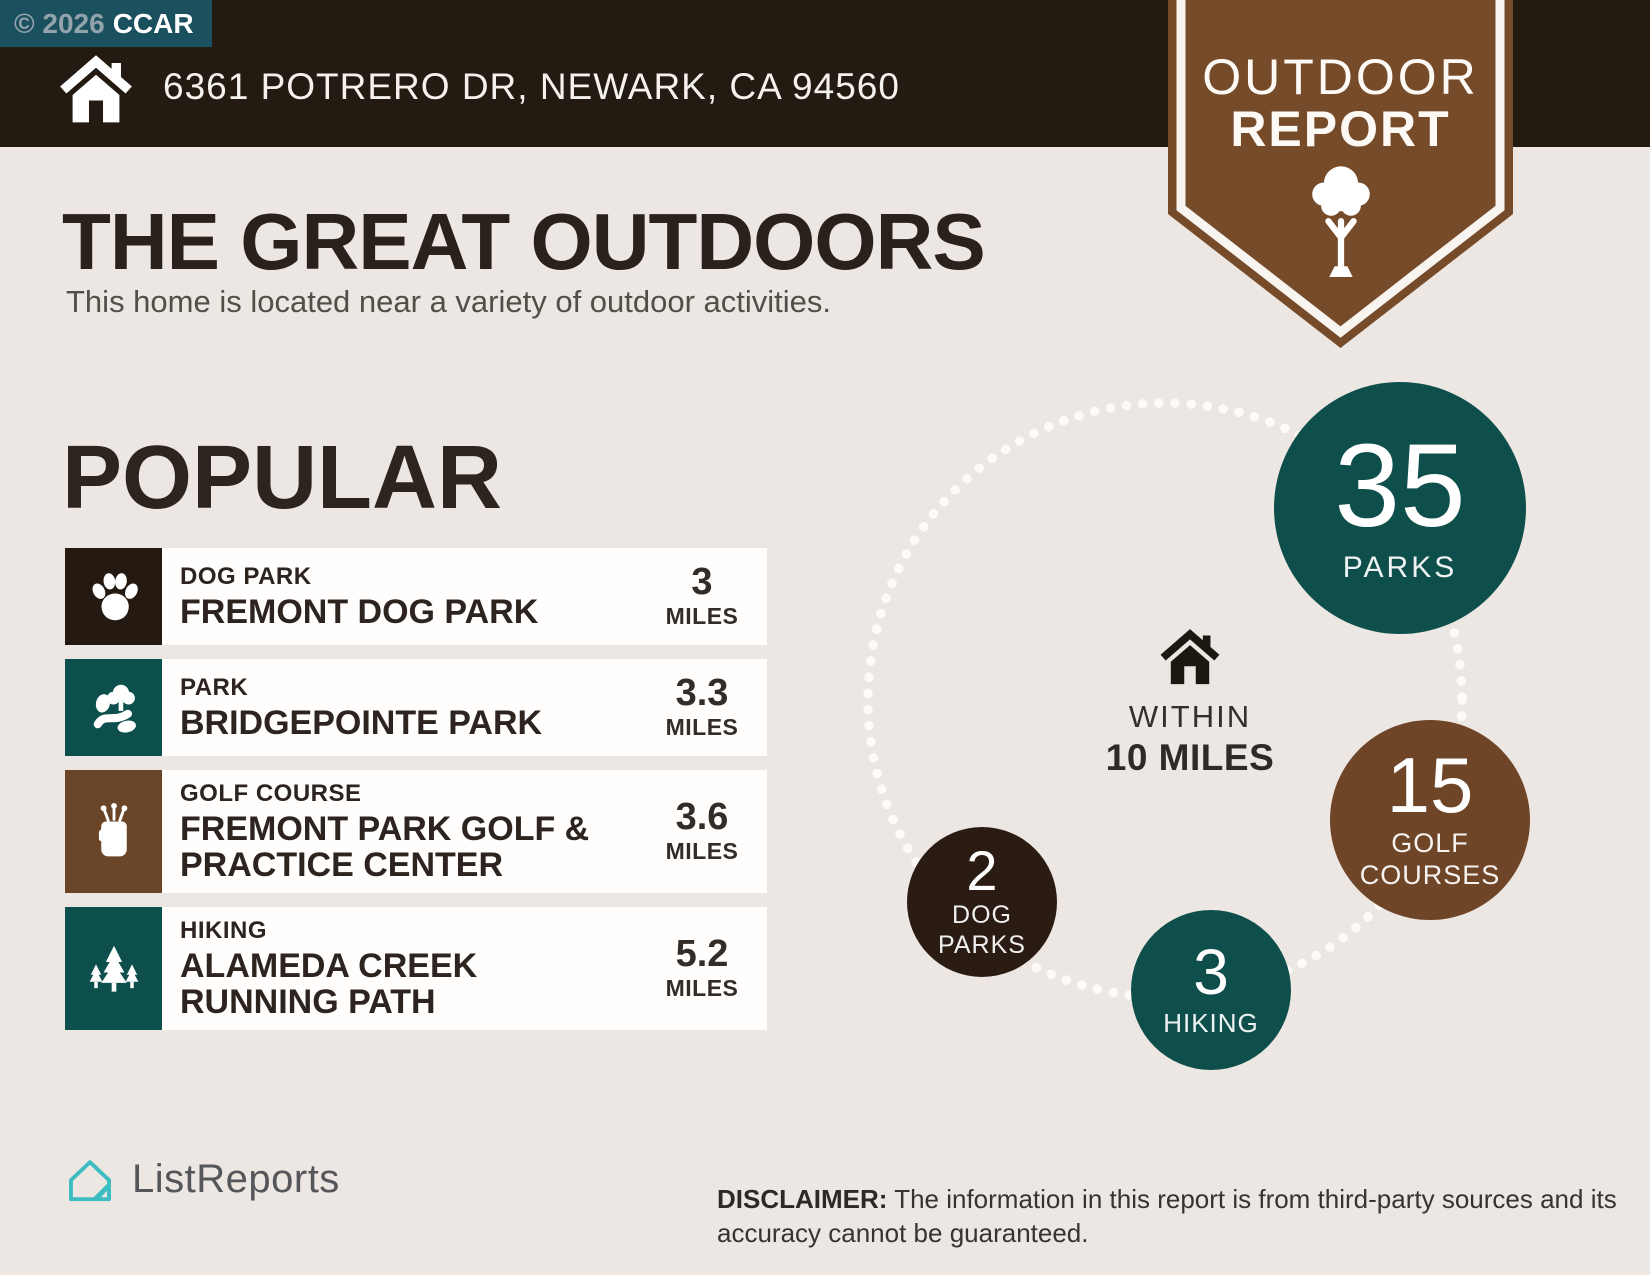  Describe the element at coordinates (214, 687) in the screenshot. I see `item-category: PARK` at that location.